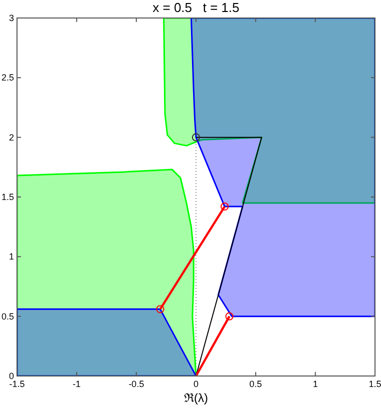  What do you see at coordinates (7, 197) in the screenshot?
I see `y-tick-label: 1.5` at bounding box center [7, 197].